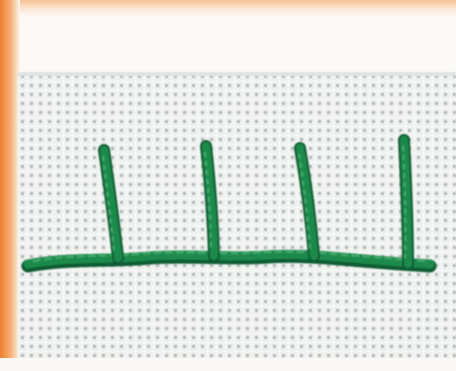  Describe the element at coordinates (228, 364) in the screenshot. I see `fabric-bottom-edge` at that location.